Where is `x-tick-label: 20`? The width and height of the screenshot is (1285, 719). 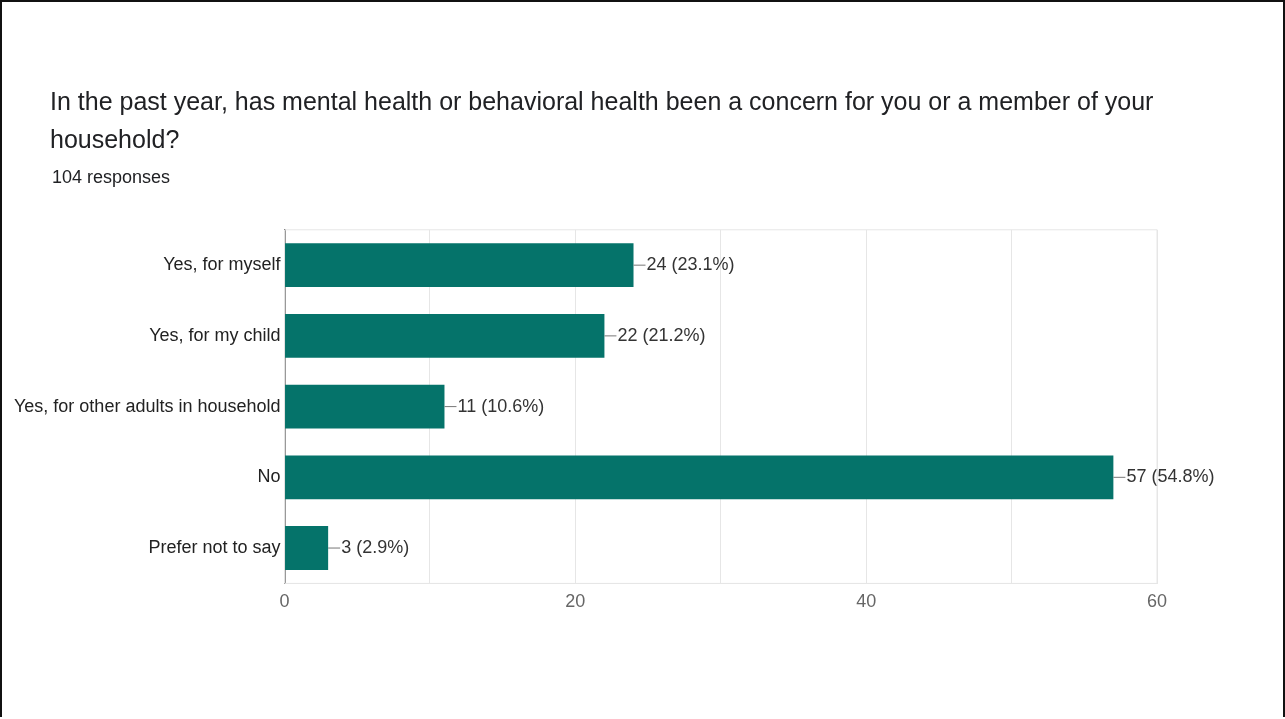 x-tick-label: 20 is located at coordinates (575, 601).